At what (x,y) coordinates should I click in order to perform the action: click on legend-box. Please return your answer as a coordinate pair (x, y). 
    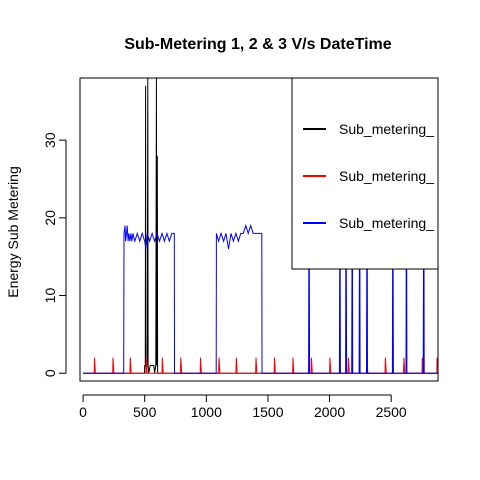
    Looking at the image, I should click on (365, 173).